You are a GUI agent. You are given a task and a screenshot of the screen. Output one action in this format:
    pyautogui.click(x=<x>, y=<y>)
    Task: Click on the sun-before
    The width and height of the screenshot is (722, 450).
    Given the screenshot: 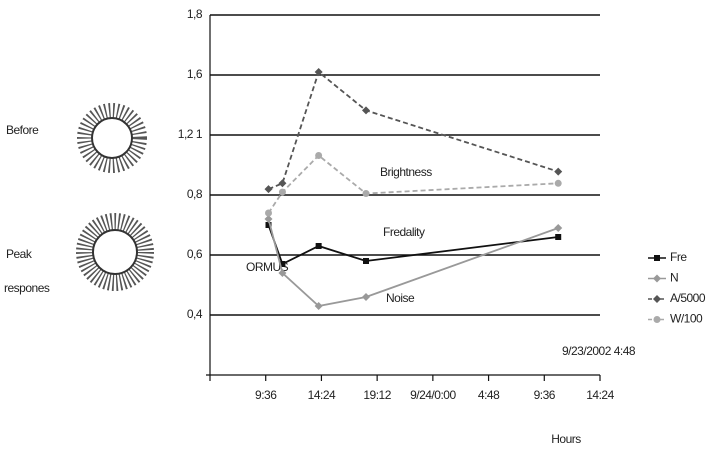 What is the action you would take?
    pyautogui.click(x=112, y=138)
    